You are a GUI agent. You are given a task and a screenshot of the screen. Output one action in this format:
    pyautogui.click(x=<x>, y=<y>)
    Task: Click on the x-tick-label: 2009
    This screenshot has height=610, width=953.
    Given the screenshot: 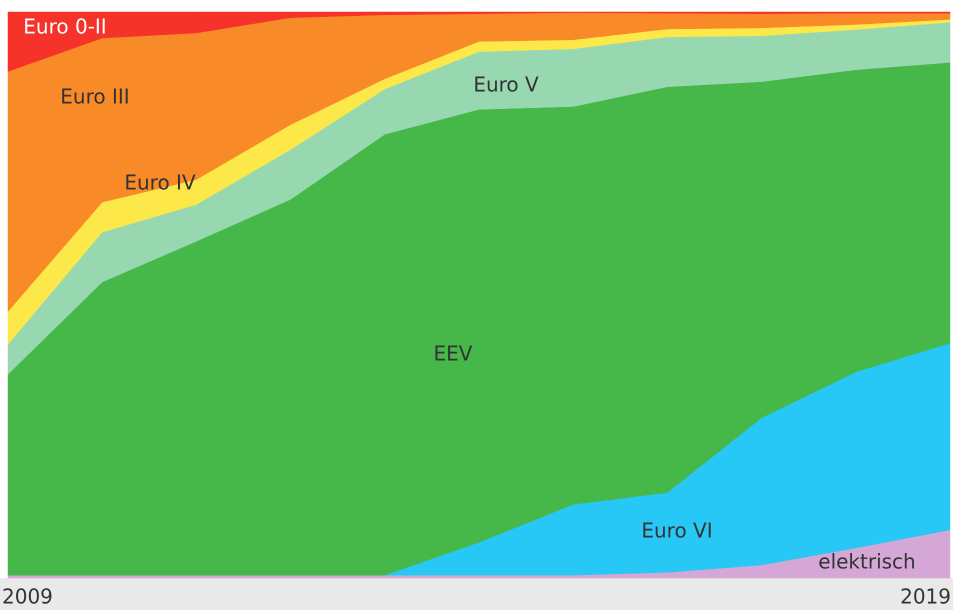 What is the action you would take?
    pyautogui.click(x=27, y=597)
    